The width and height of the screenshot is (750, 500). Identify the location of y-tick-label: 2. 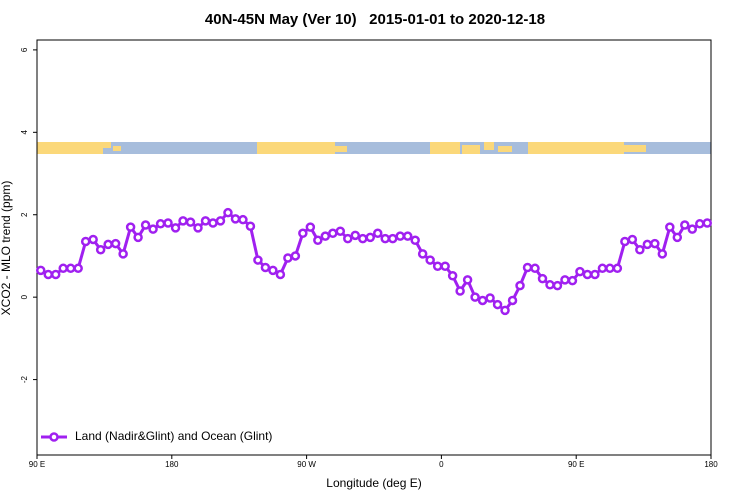
(24, 214).